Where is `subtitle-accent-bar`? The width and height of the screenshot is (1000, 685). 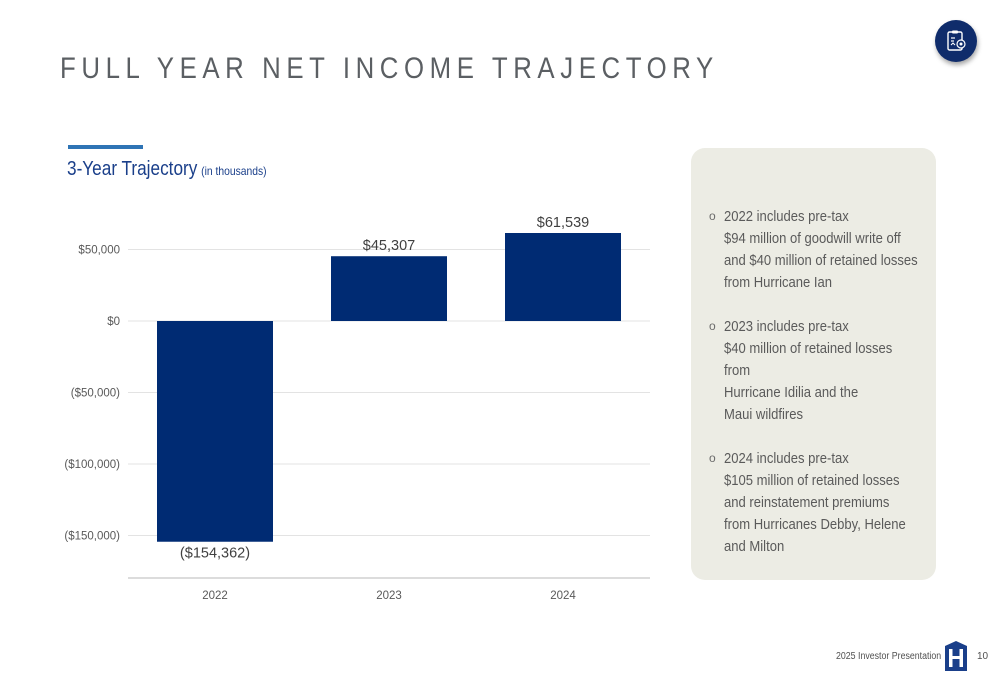
subtitle-accent-bar is located at coordinates (105, 147).